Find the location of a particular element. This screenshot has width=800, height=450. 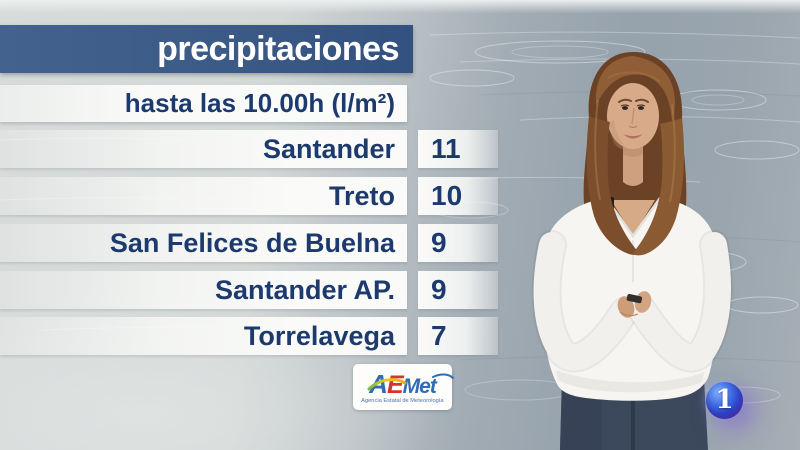

channel-number: 1 is located at coordinates (724, 399).